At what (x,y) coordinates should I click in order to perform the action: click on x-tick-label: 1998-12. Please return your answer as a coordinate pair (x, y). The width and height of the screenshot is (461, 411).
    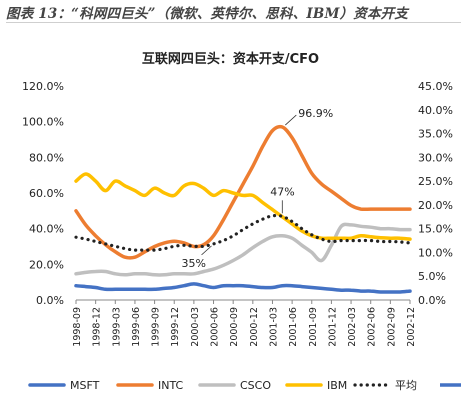
    Looking at the image, I should click on (97, 327).